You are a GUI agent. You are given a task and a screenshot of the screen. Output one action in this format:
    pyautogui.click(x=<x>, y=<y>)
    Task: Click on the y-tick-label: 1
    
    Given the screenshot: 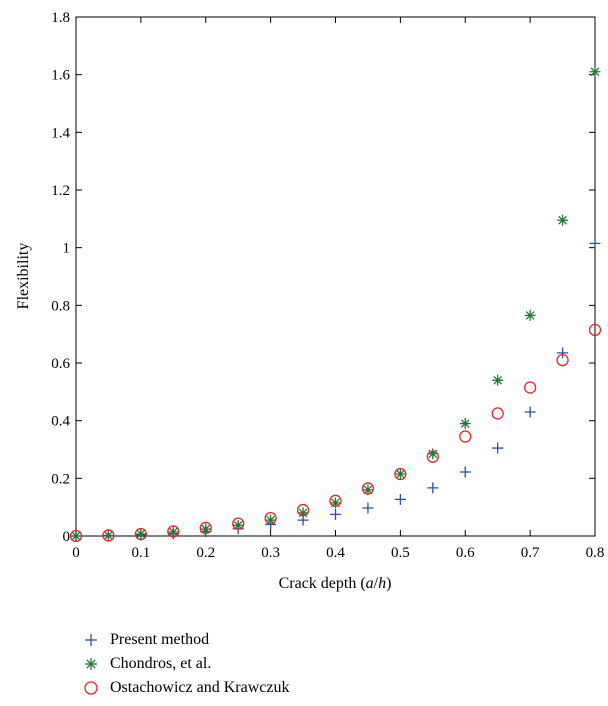 What is the action you would take?
    pyautogui.click(x=67, y=249)
    